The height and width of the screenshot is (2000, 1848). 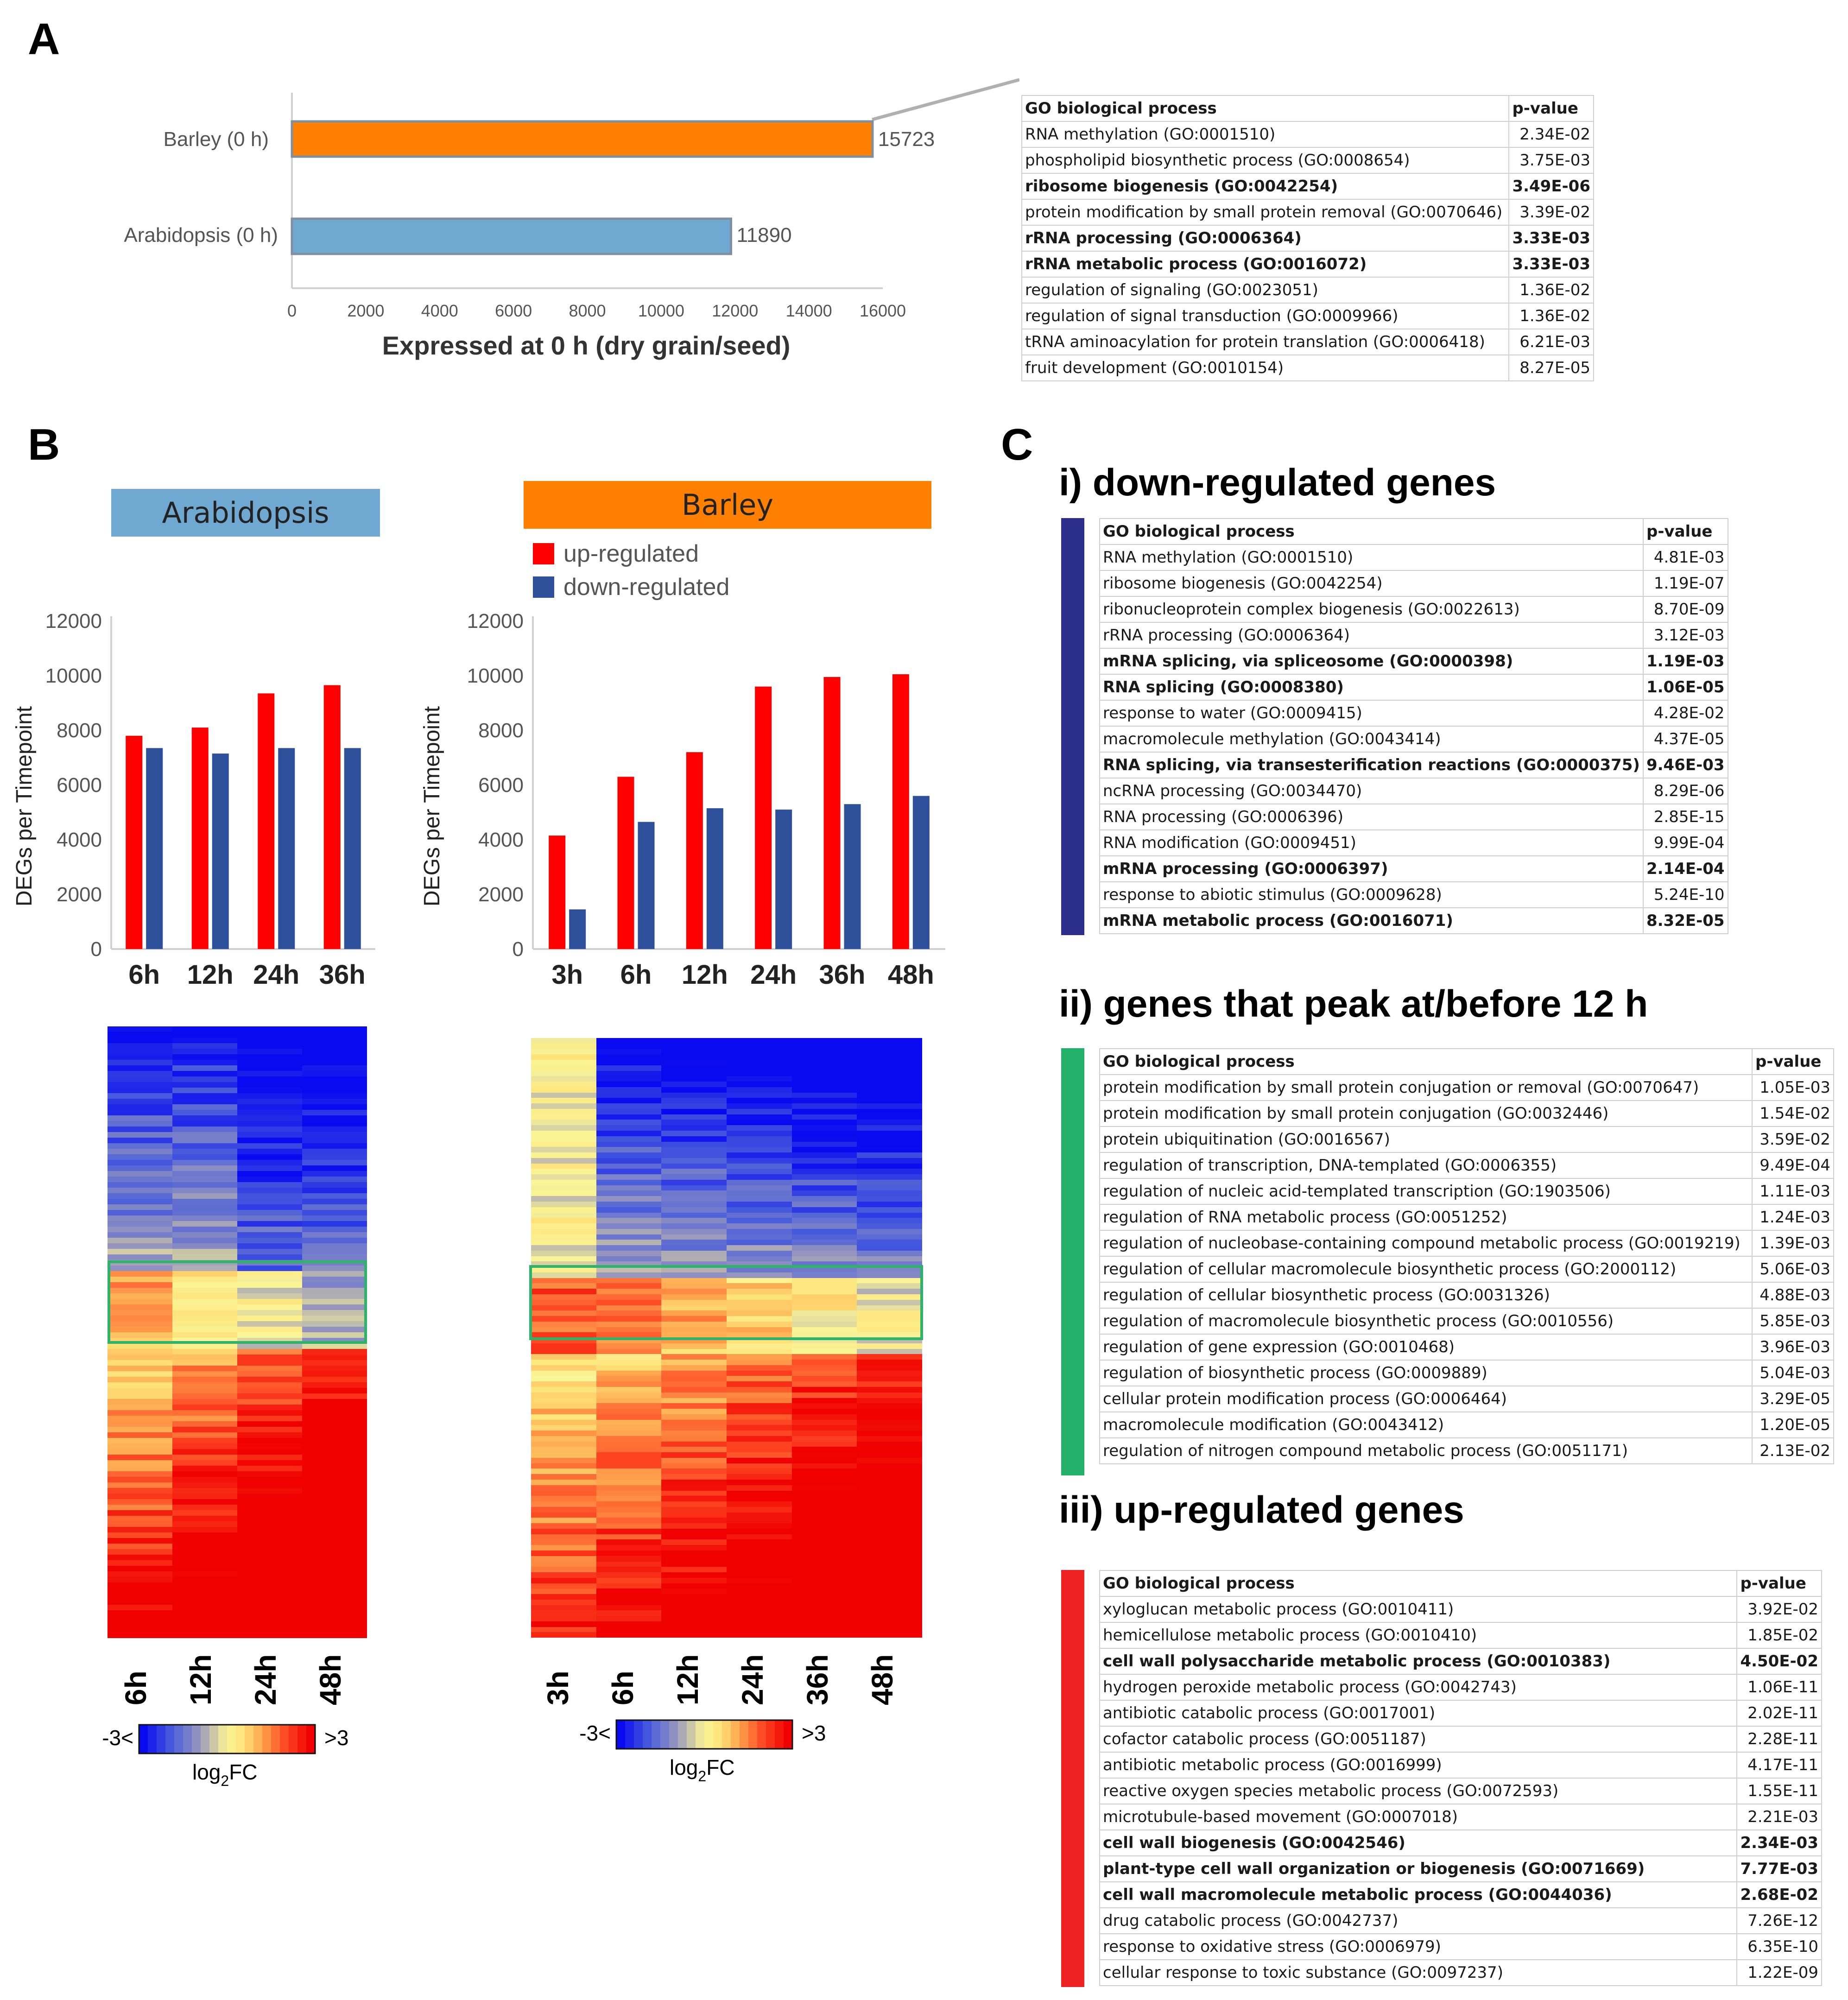 What do you see at coordinates (1793, 1139) in the screenshot?
I see `p-value: 3.59E-02` at bounding box center [1793, 1139].